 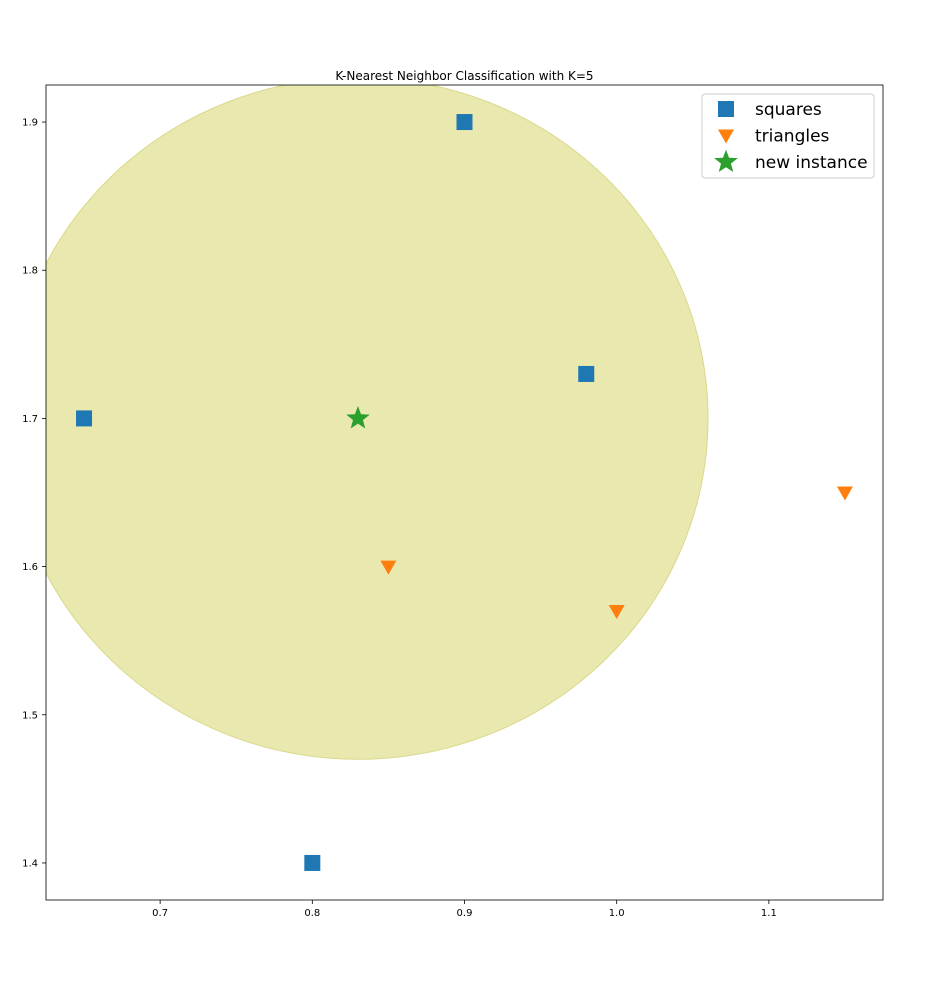 I want to click on x-tick-label: 0.7, so click(x=160, y=913).